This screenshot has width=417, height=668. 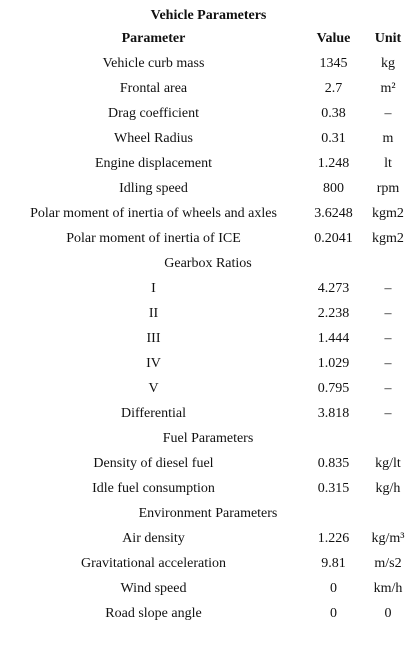 What do you see at coordinates (388, 538) in the screenshot?
I see `parameter-unit: kg/m³` at bounding box center [388, 538].